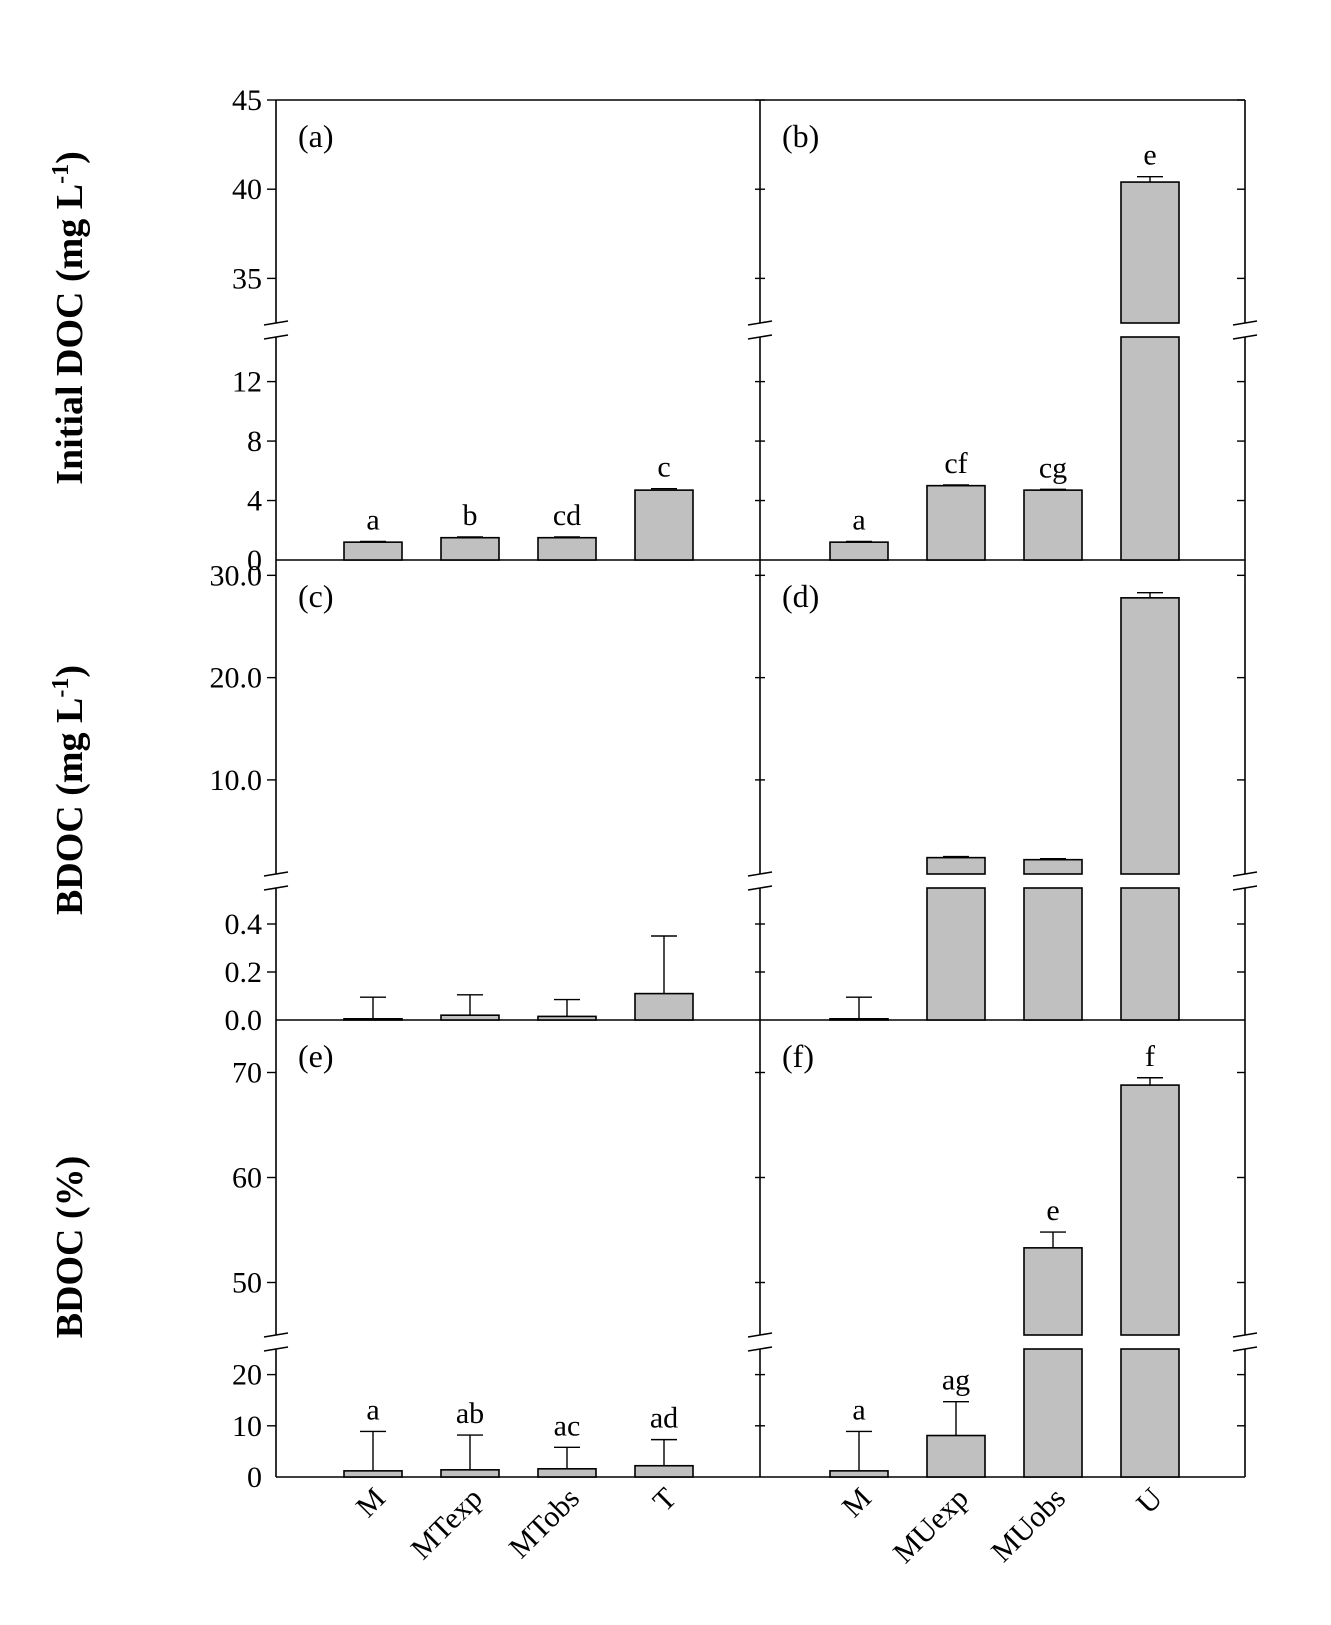 The image size is (1331, 1625). What do you see at coordinates (70, 1247) in the screenshot?
I see `y-axis-label: BDOC (%)` at bounding box center [70, 1247].